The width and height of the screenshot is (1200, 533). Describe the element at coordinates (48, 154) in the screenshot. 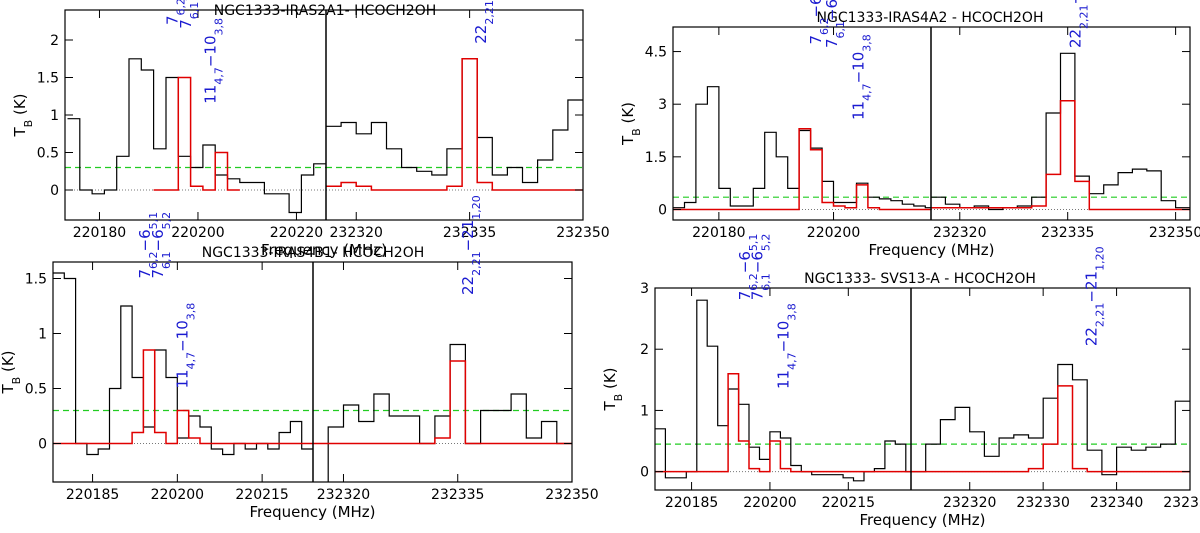

I see `y-tick-label: 0.5` at that location.